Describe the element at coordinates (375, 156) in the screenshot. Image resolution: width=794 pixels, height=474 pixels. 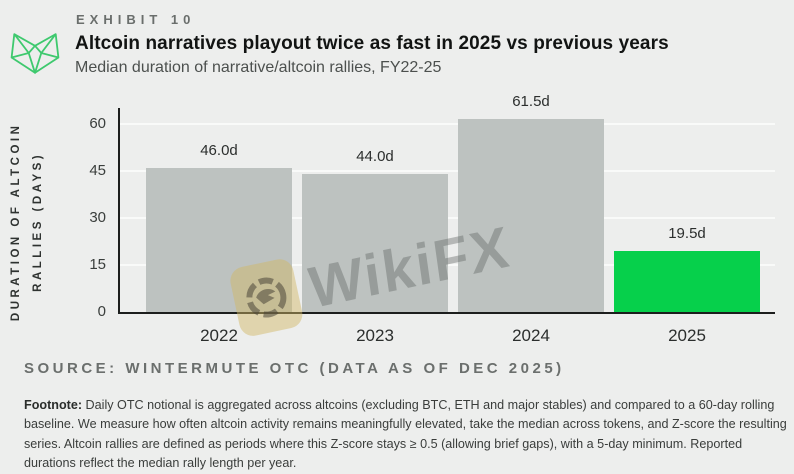
I see `bar-value-2023: 44.0d` at that location.